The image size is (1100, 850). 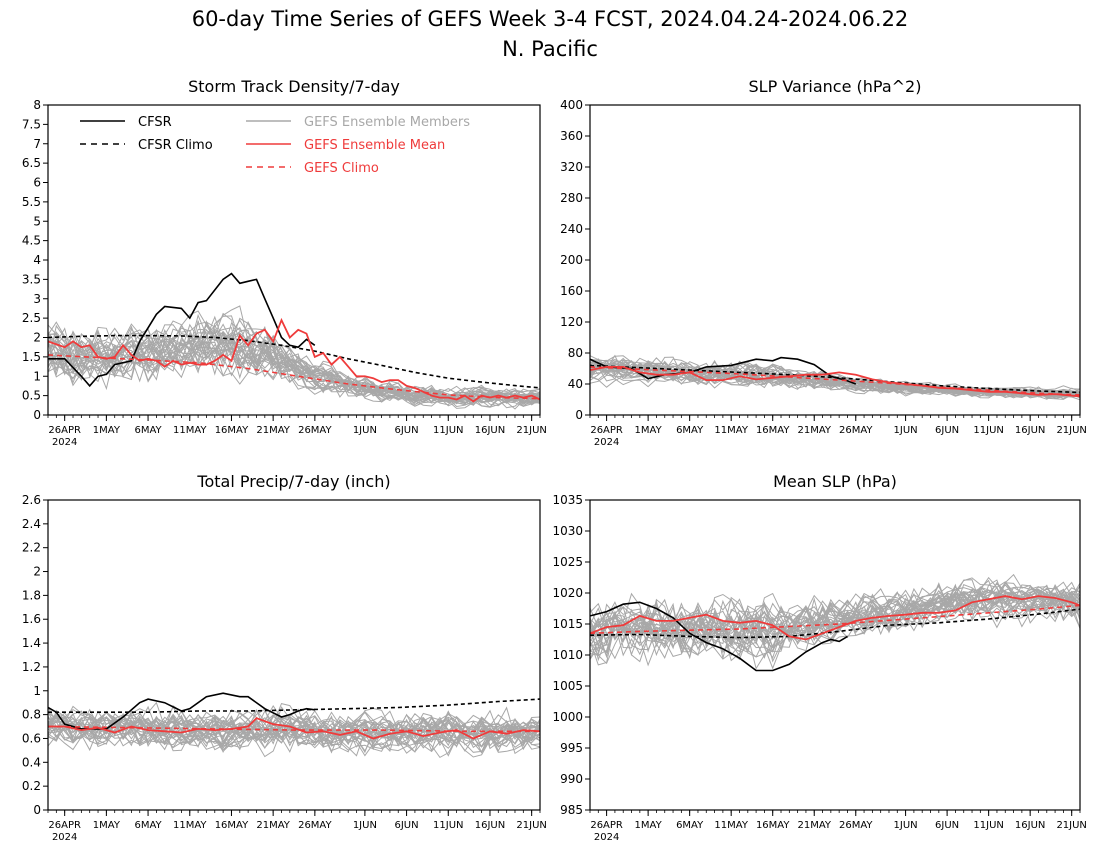 I want to click on y-tick-label: 0.2, so click(x=31, y=786).